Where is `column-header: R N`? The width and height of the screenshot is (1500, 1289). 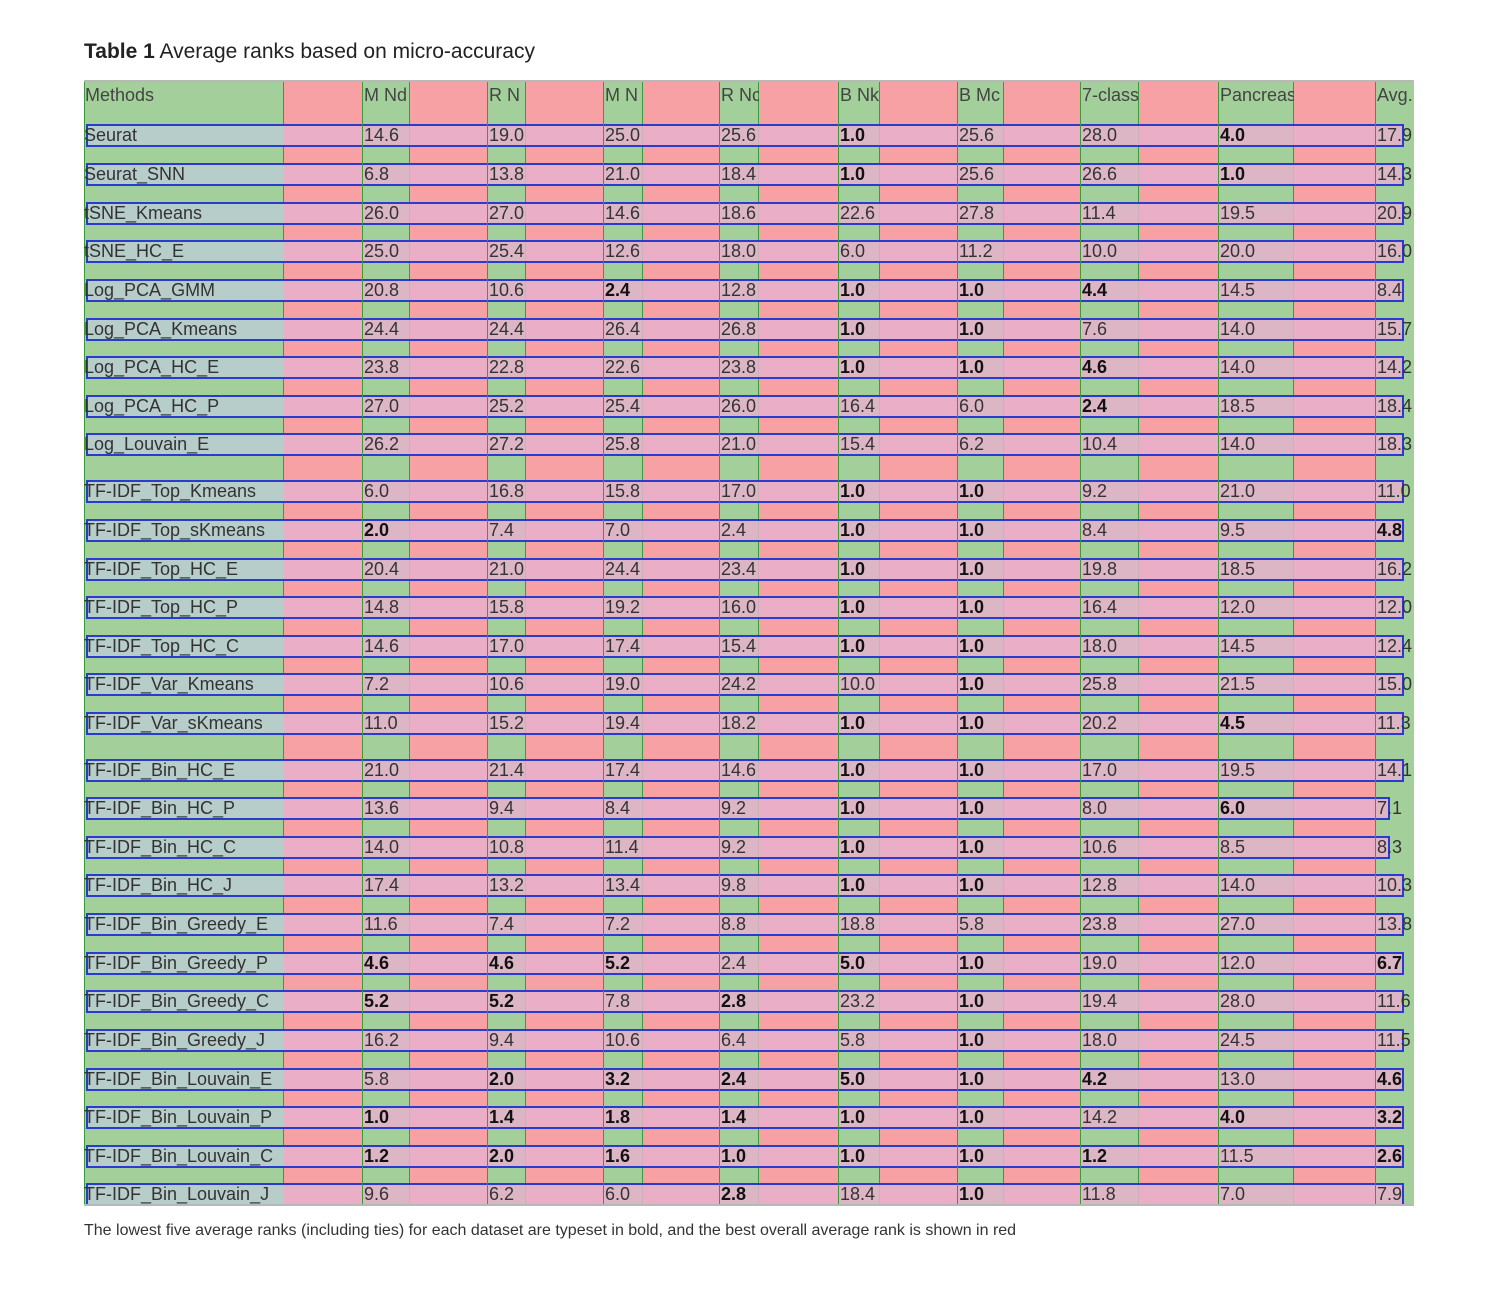
column-header: R N is located at coordinates (506, 95).